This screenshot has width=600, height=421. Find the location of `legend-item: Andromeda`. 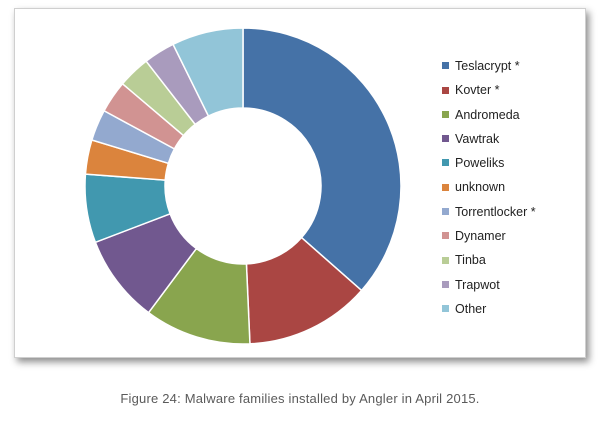

legend-item: Andromeda is located at coordinates (489, 115).